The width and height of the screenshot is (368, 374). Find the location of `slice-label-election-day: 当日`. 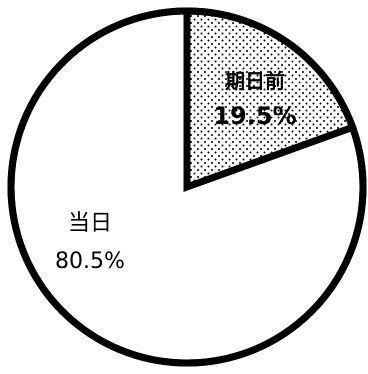

slice-label-election-day: 当日 is located at coordinates (90, 223).